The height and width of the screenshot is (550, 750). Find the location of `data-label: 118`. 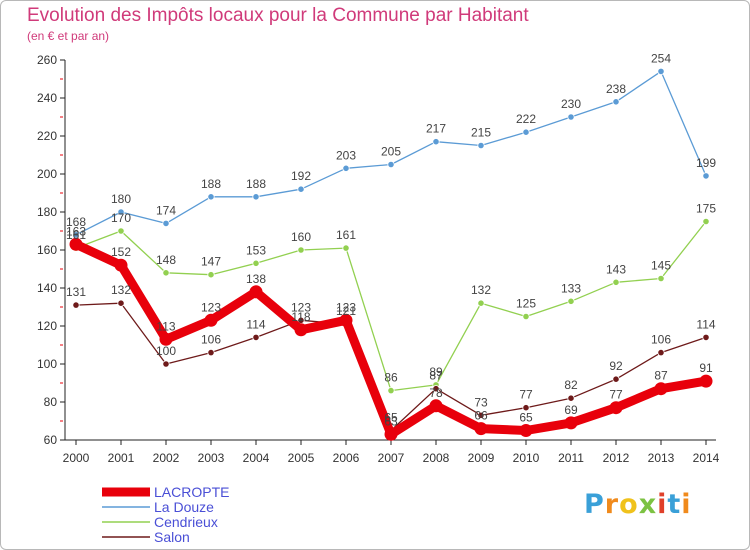

data-label: 118 is located at coordinates (300, 317).